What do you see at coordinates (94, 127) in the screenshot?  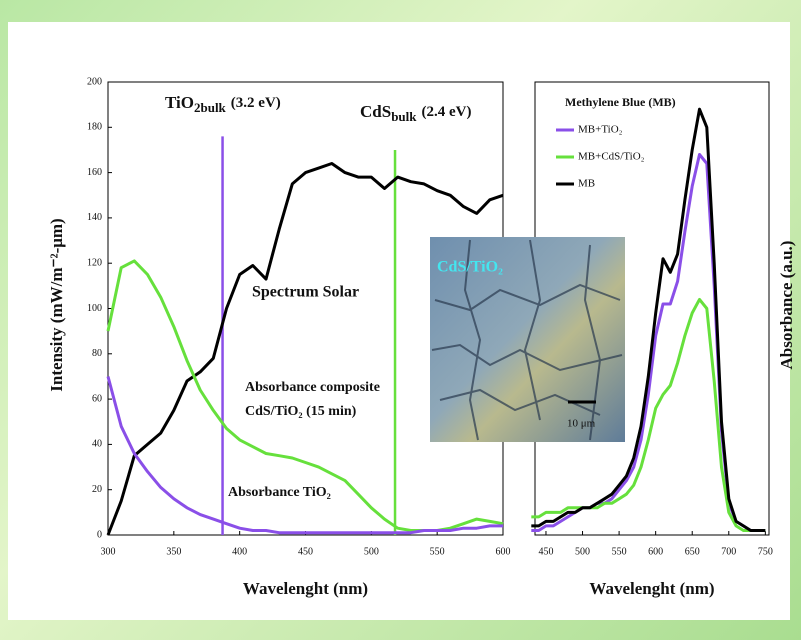 I see `y-tick-label: 180` at bounding box center [94, 127].